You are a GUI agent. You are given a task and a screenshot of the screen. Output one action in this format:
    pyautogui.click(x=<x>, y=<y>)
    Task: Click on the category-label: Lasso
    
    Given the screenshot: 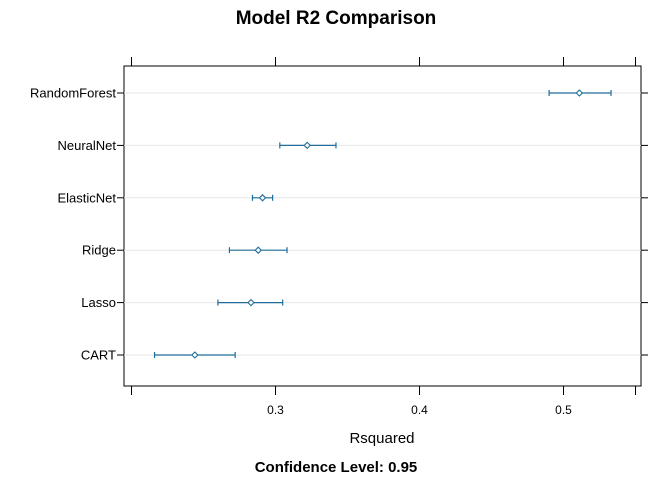 What is the action you would take?
    pyautogui.click(x=98, y=302)
    